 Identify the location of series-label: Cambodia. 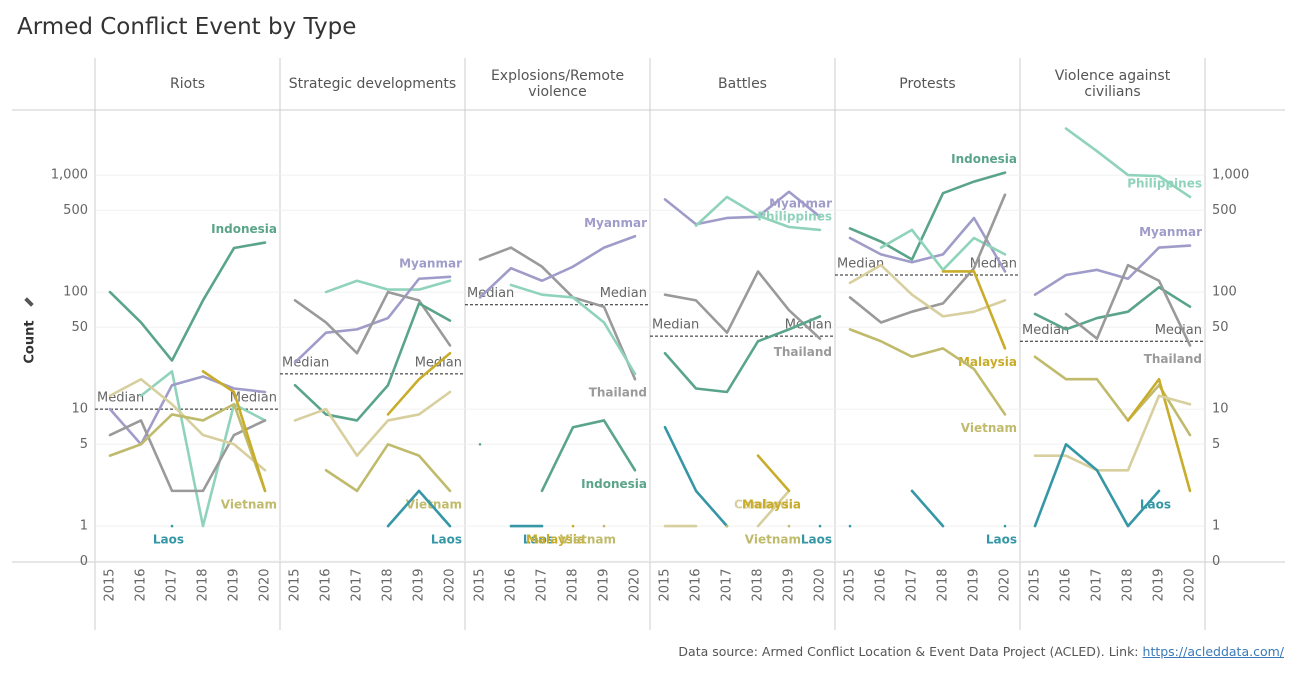
(767, 504).